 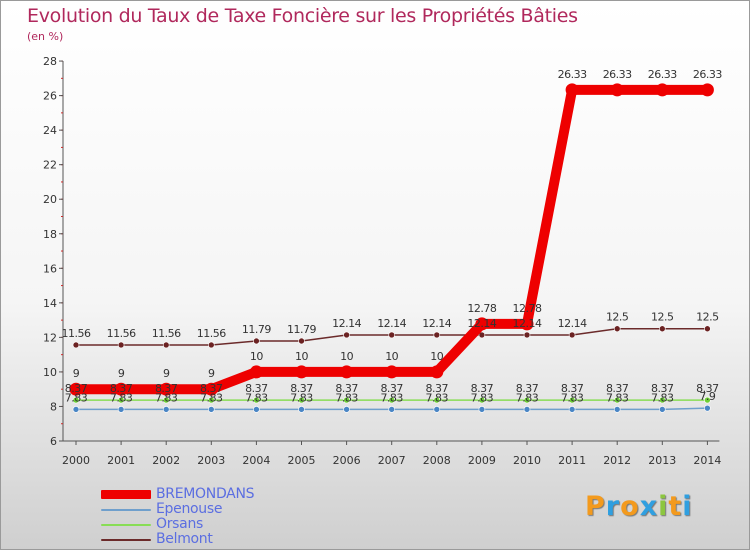 What do you see at coordinates (663, 506) in the screenshot?
I see `logo-letter: i` at bounding box center [663, 506].